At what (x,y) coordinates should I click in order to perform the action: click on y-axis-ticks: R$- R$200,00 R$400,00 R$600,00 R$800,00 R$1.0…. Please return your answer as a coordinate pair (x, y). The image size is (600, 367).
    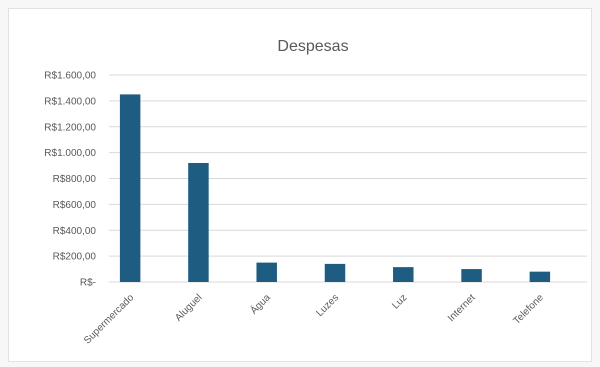
    Looking at the image, I should click on (70, 180).